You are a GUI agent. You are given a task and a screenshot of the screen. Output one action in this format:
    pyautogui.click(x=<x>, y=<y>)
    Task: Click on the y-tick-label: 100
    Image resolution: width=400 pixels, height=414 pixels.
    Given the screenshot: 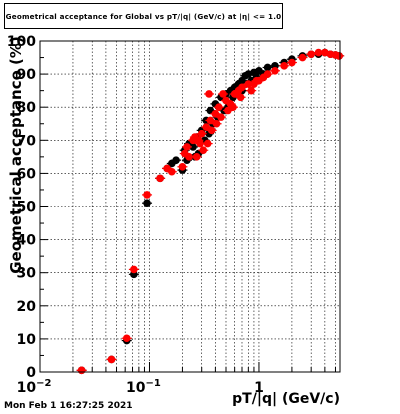 What is the action you would take?
    pyautogui.click(x=21, y=42)
    